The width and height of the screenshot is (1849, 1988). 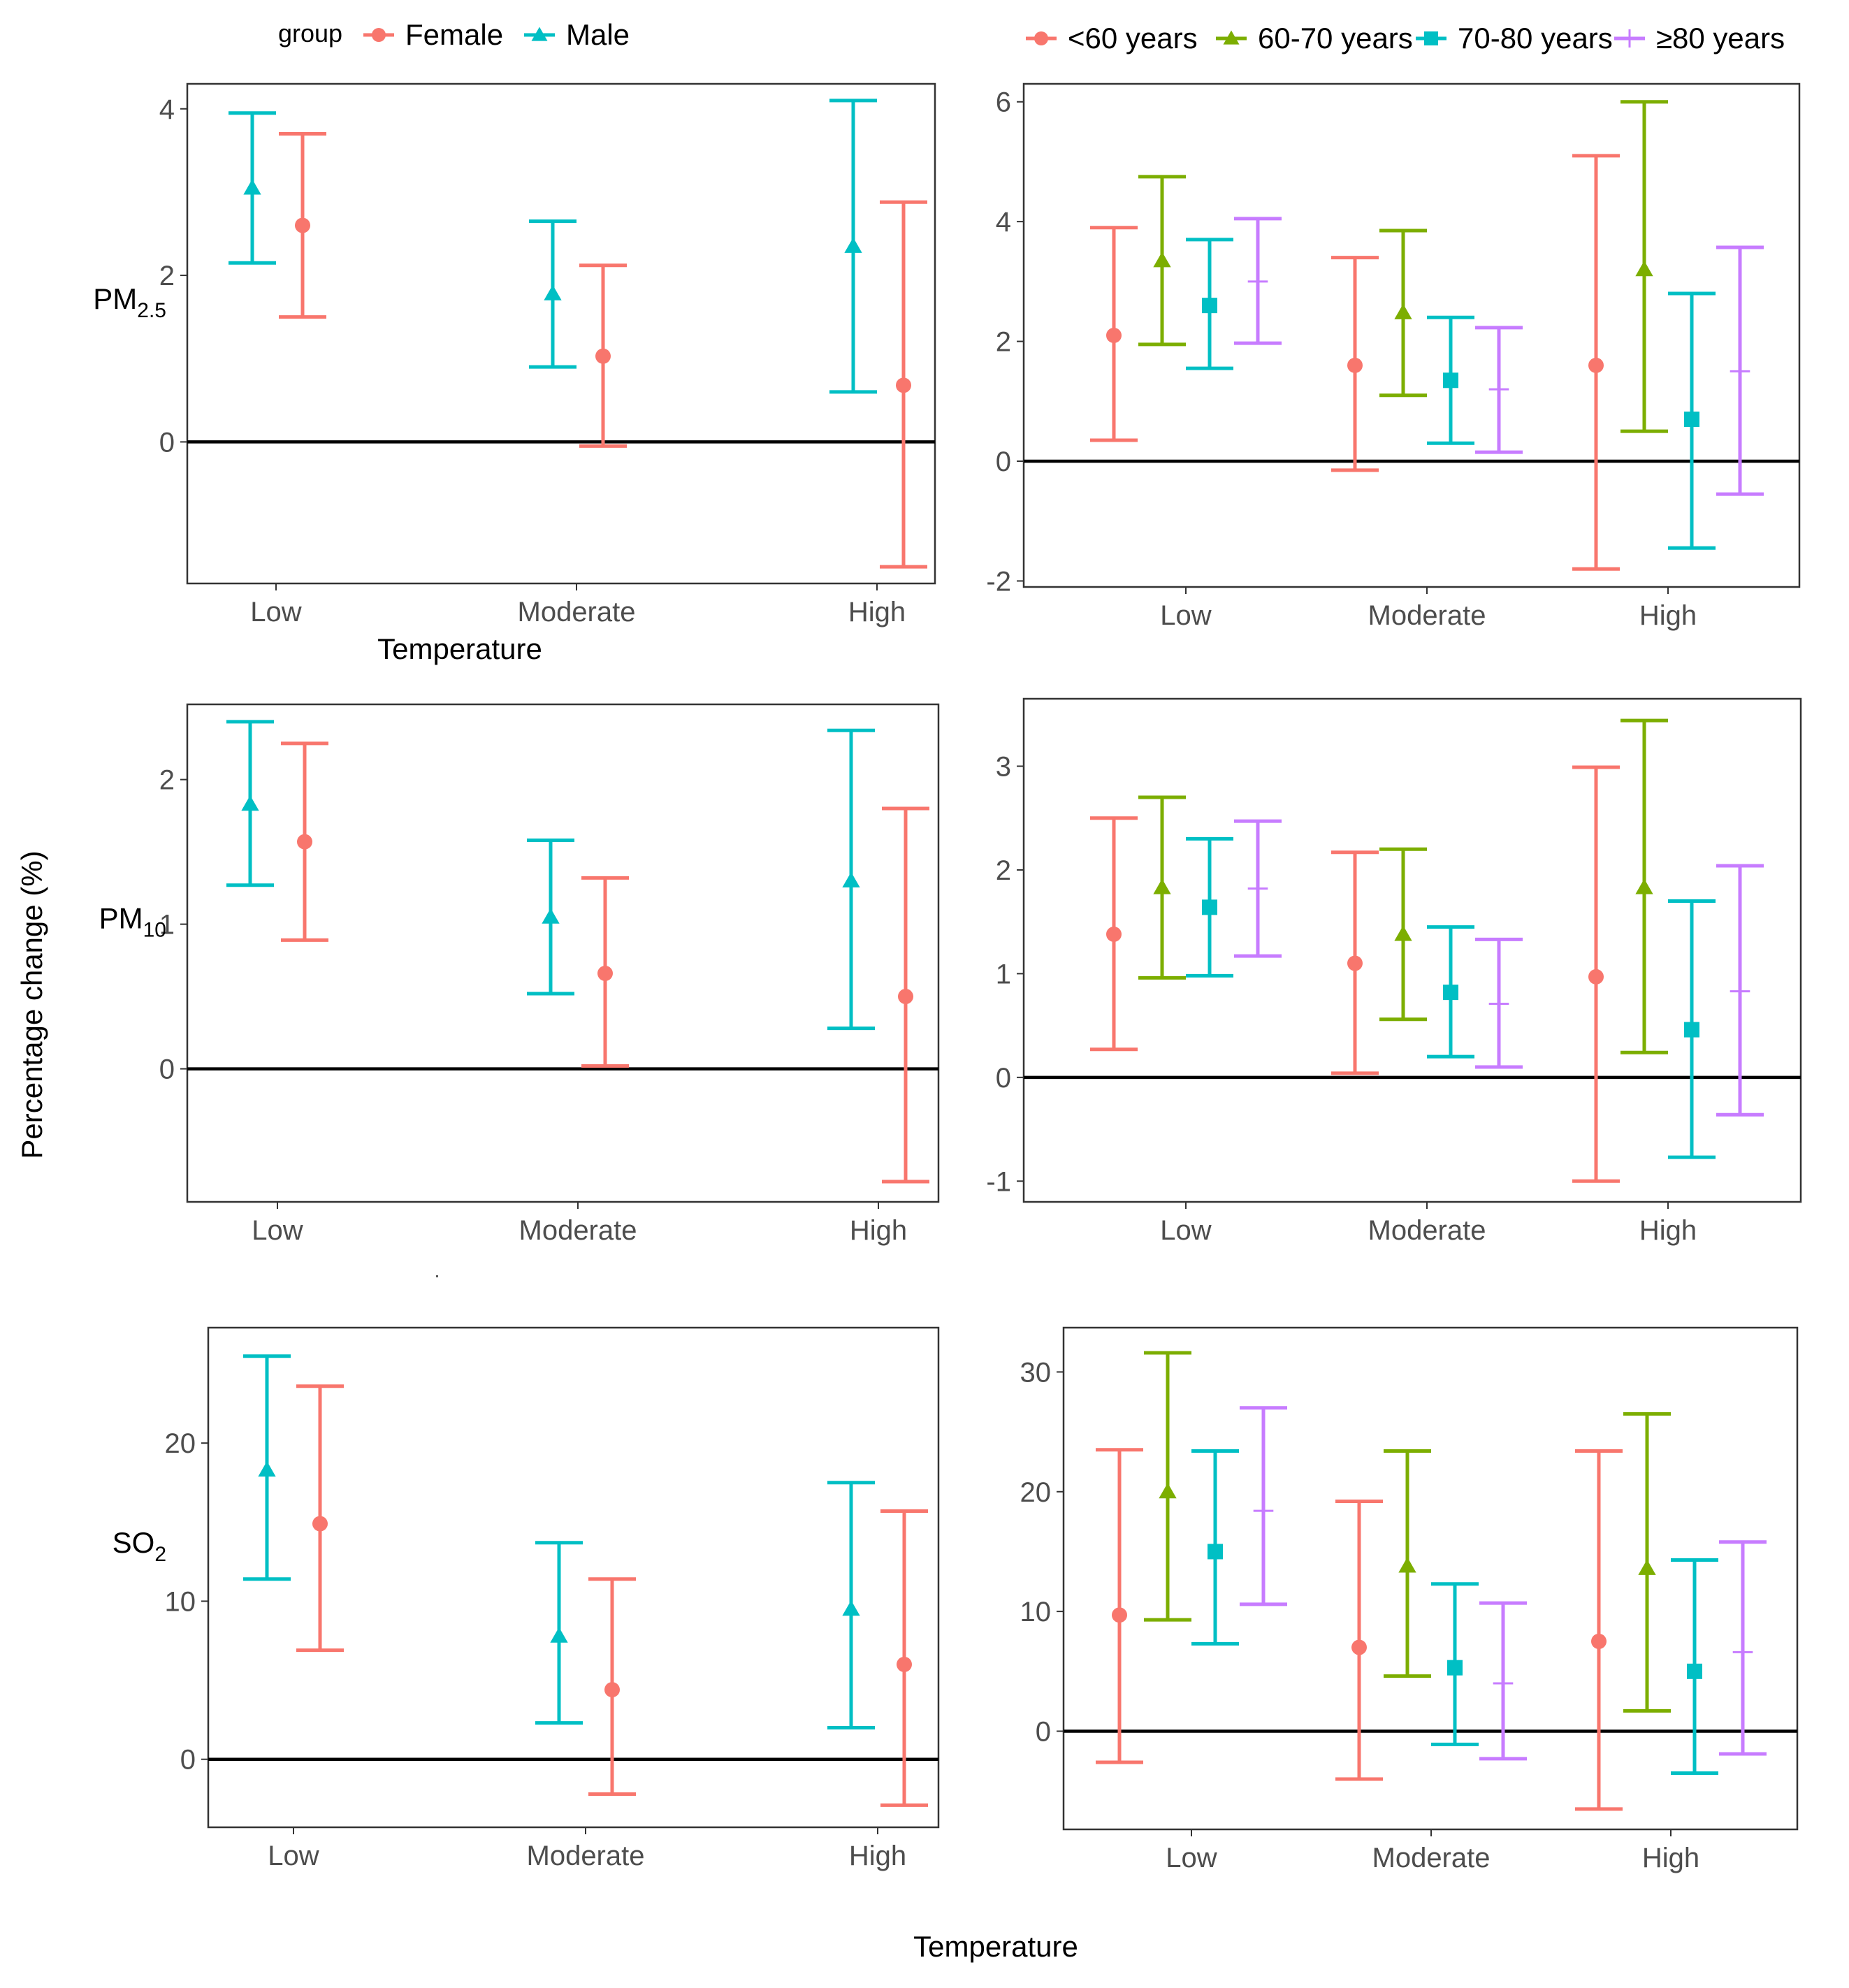 I want to click on pollutant-label: PM2.5, so click(x=129, y=302).